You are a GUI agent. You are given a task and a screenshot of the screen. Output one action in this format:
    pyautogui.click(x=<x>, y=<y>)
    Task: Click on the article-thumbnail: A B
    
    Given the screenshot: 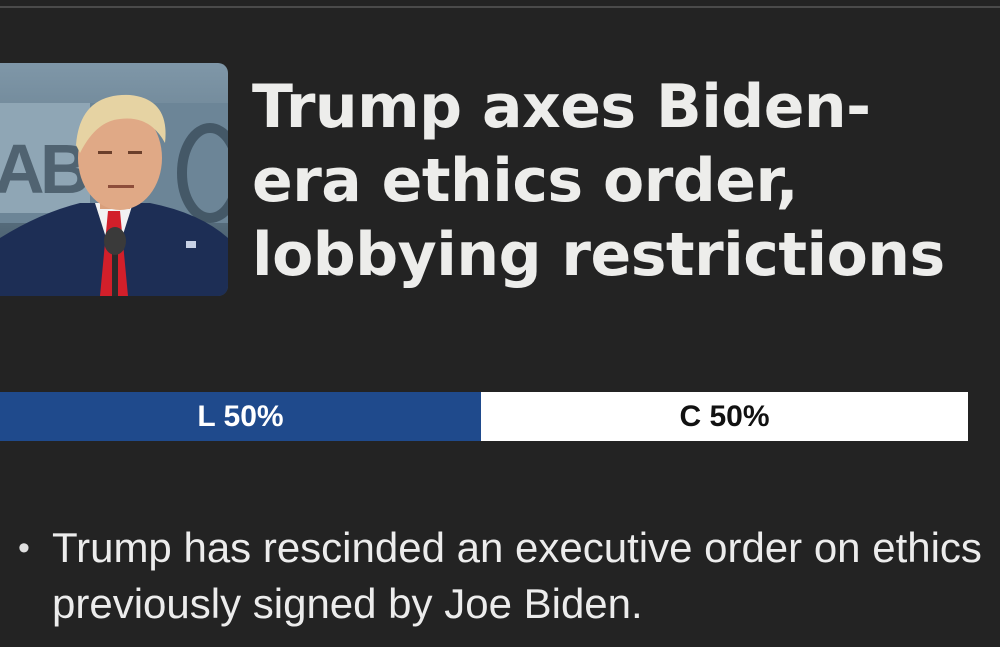 What is the action you would take?
    pyautogui.click(x=114, y=179)
    